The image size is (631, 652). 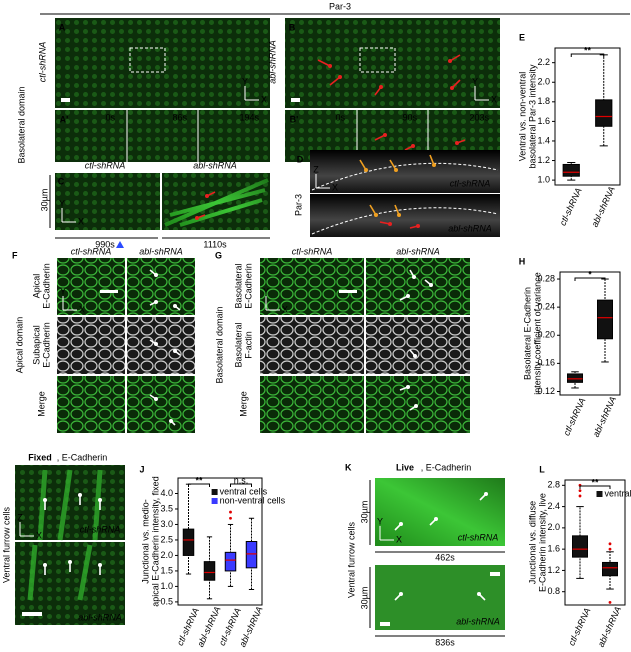 I want to click on y-axis-label: Basolateral E-Cadherin, so click(x=527, y=333).